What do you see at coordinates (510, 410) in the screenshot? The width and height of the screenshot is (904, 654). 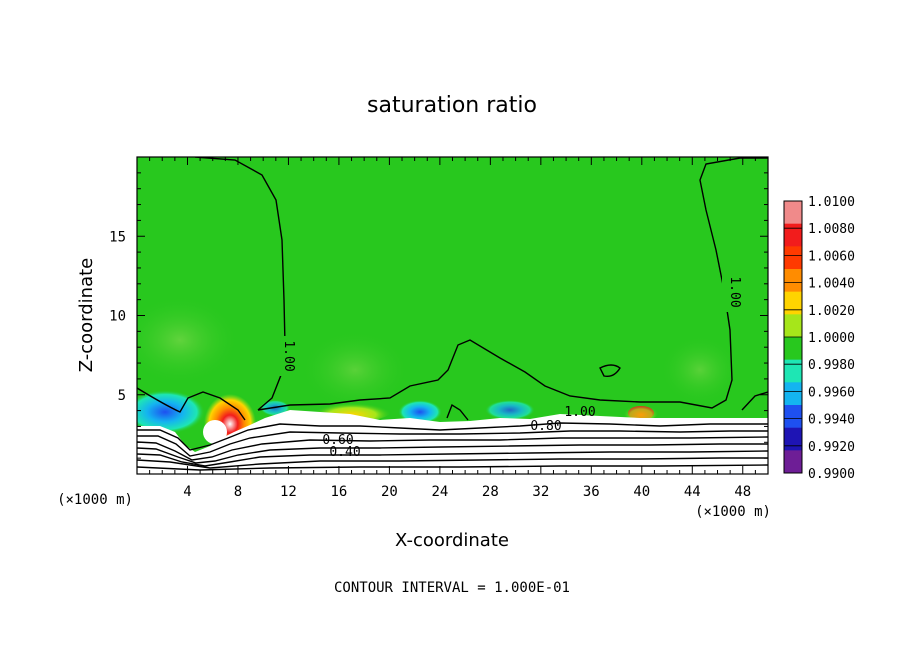 I see `subsaturated-patch-center` at bounding box center [510, 410].